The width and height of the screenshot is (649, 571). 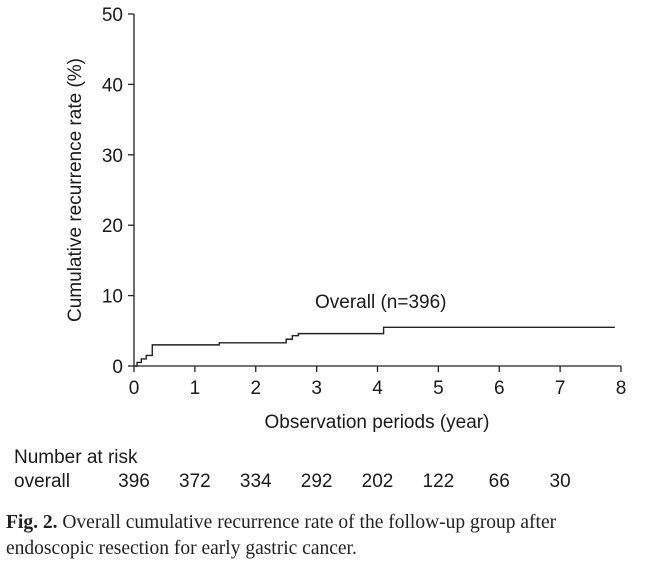 I want to click on x-tick-label: 2, so click(x=255, y=388).